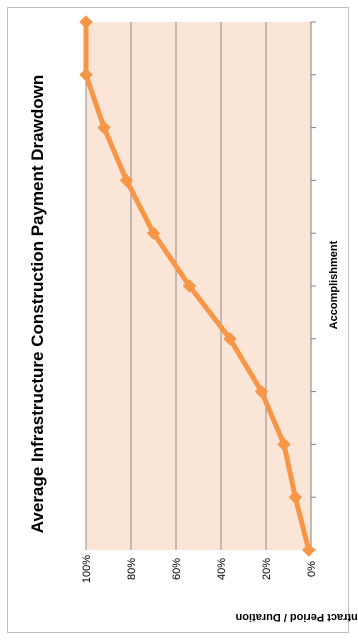 This screenshot has height=641, width=358. I want to click on y-tick-label: 100%, so click(87, 569).